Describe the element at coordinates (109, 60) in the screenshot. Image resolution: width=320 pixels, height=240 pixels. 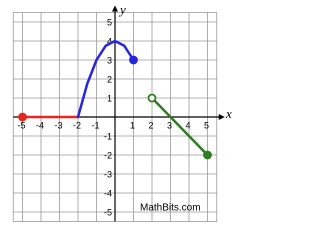
I see `y-tick-label: 3` at that location.